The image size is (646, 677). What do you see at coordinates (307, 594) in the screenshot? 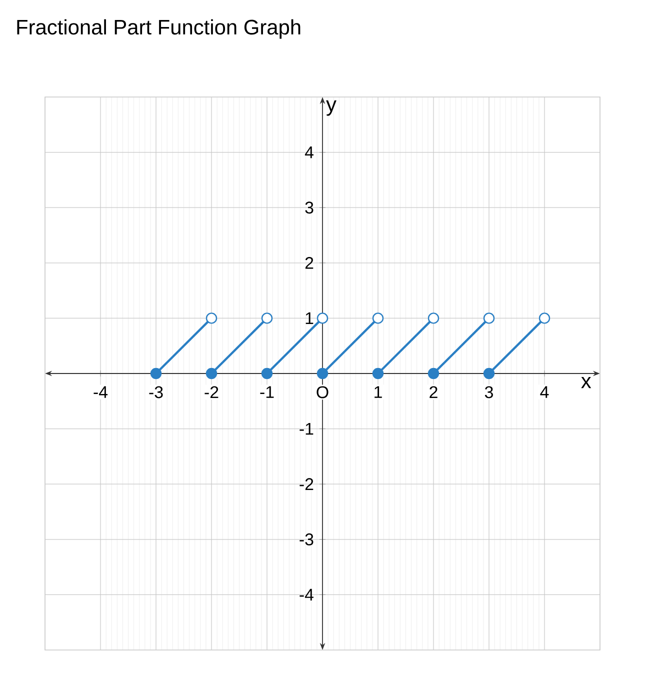
I see `y-tick-label: -4` at bounding box center [307, 594].